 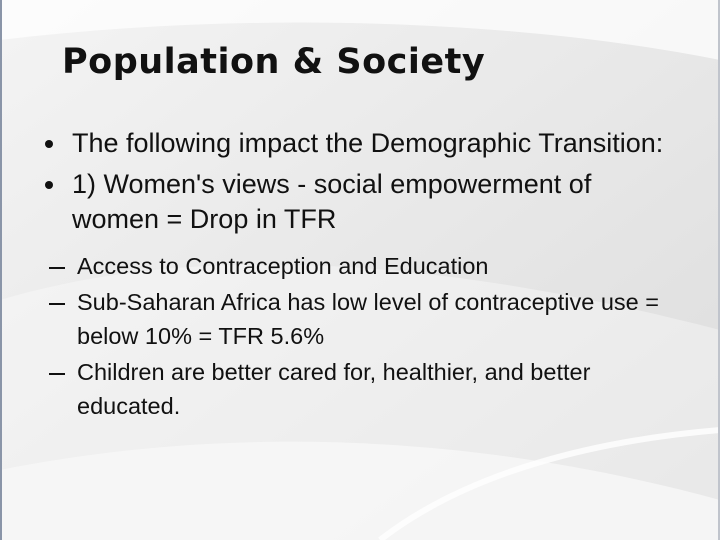 I want to click on slide-title: Population & Society, so click(x=274, y=62).